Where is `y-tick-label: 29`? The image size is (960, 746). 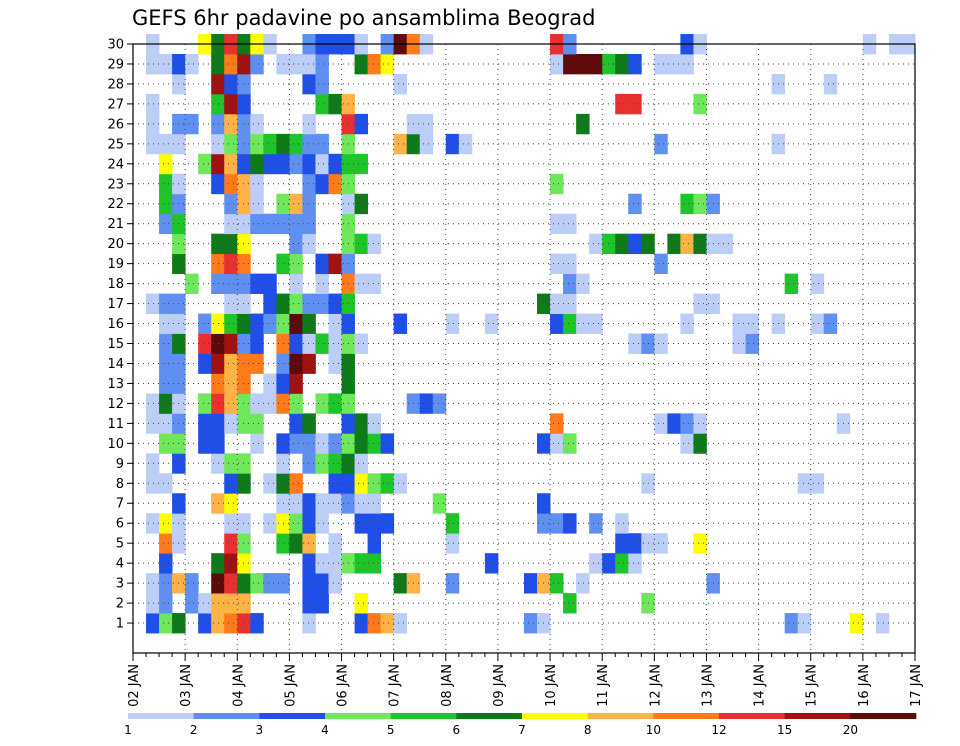
y-tick-label: 29 is located at coordinates (115, 64).